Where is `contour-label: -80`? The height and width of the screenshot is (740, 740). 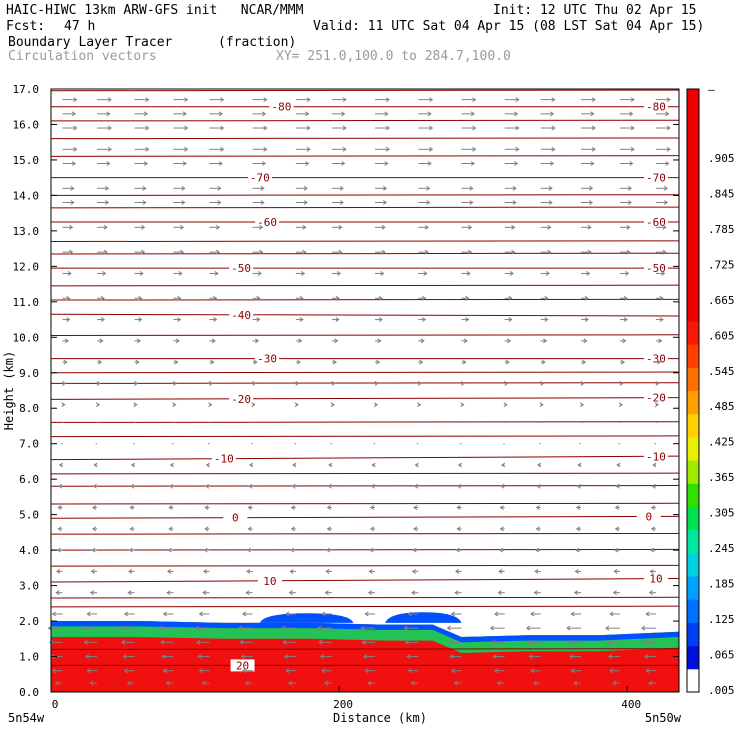
contour-label: -80 is located at coordinates (282, 107).